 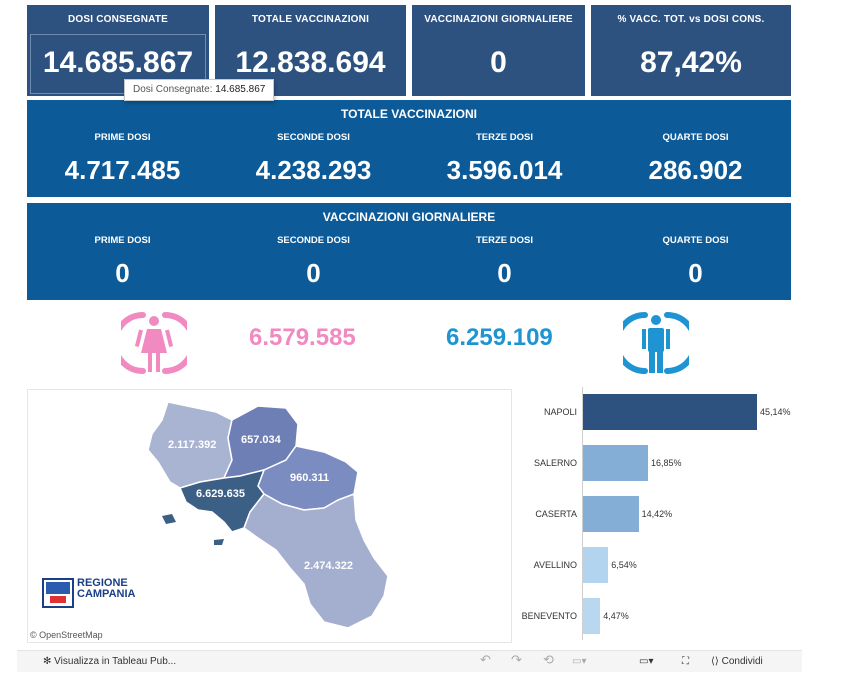 I want to click on island-capri, so click(x=219, y=542).